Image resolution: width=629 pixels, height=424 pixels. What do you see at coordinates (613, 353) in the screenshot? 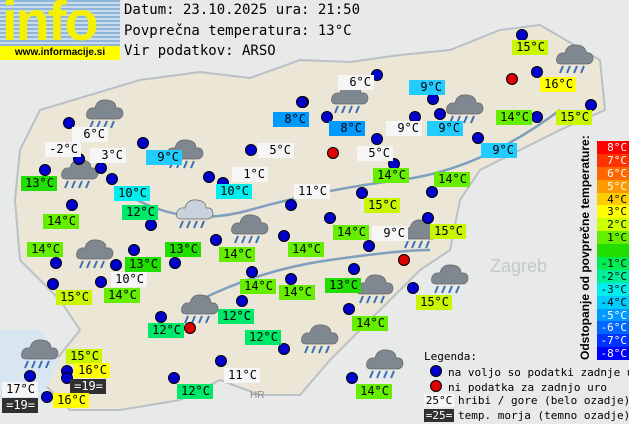
I see `scale-row: -8°C` at bounding box center [613, 353].